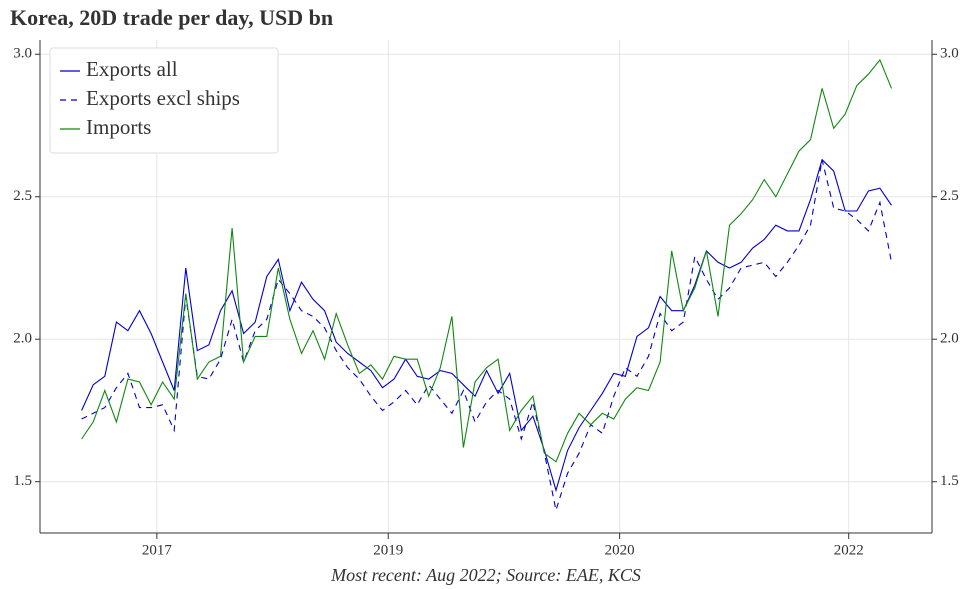  Describe the element at coordinates (157, 550) in the screenshot. I see `x-tick-label: 2017` at that location.